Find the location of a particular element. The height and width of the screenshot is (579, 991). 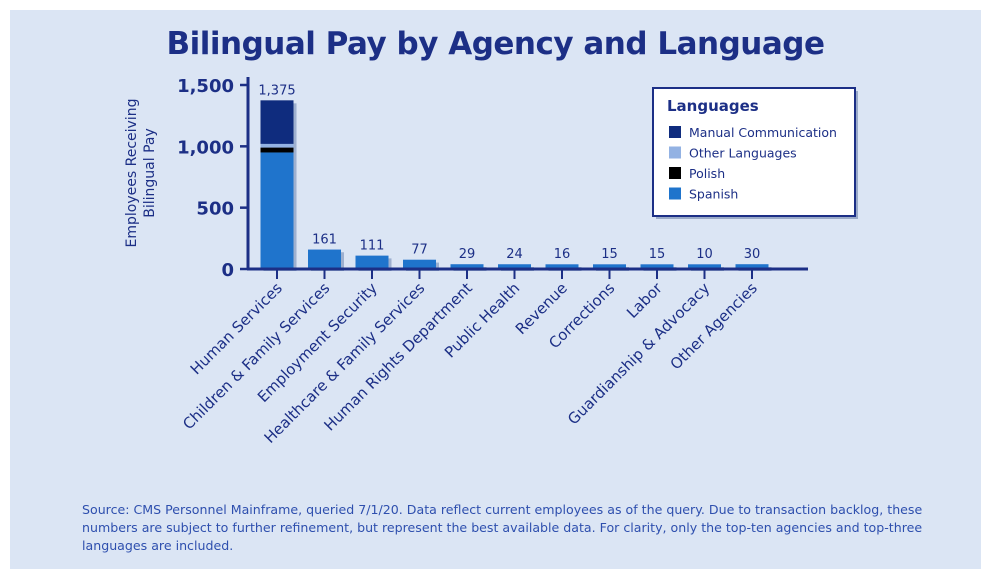

legend-box is located at coordinates (754, 152).